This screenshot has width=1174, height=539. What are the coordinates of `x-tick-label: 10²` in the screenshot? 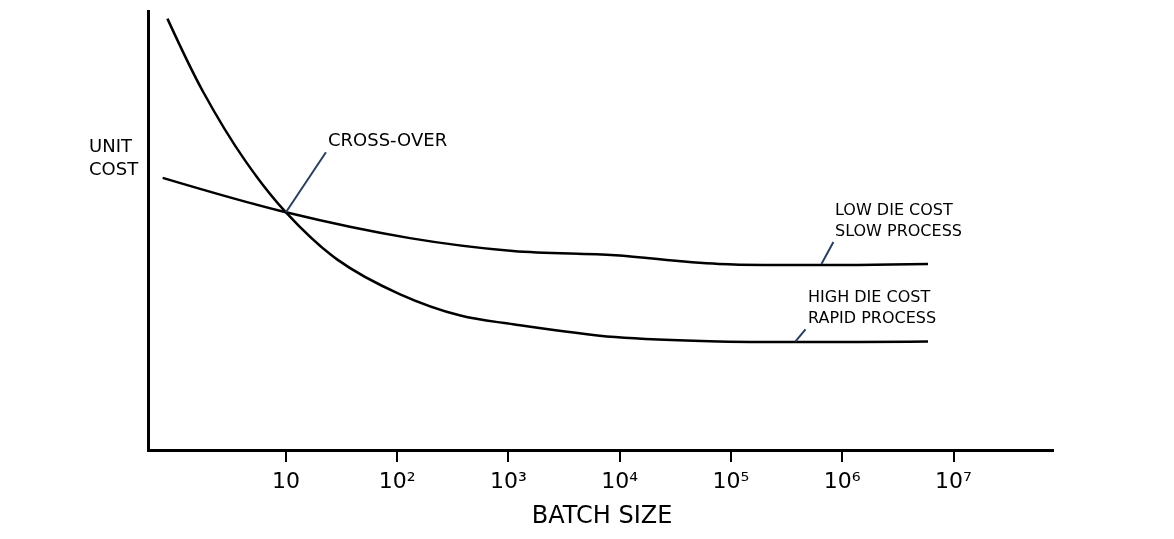 It's located at (397, 481).